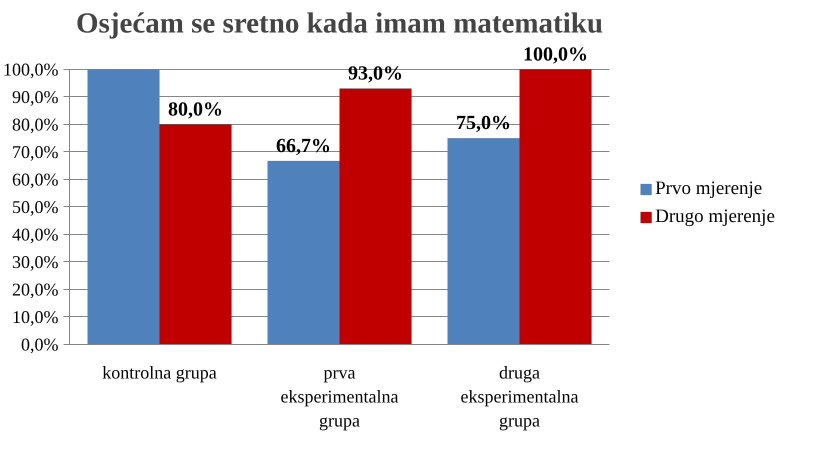  Describe the element at coordinates (35, 206) in the screenshot. I see `y-tick-label: 50,0%` at that location.